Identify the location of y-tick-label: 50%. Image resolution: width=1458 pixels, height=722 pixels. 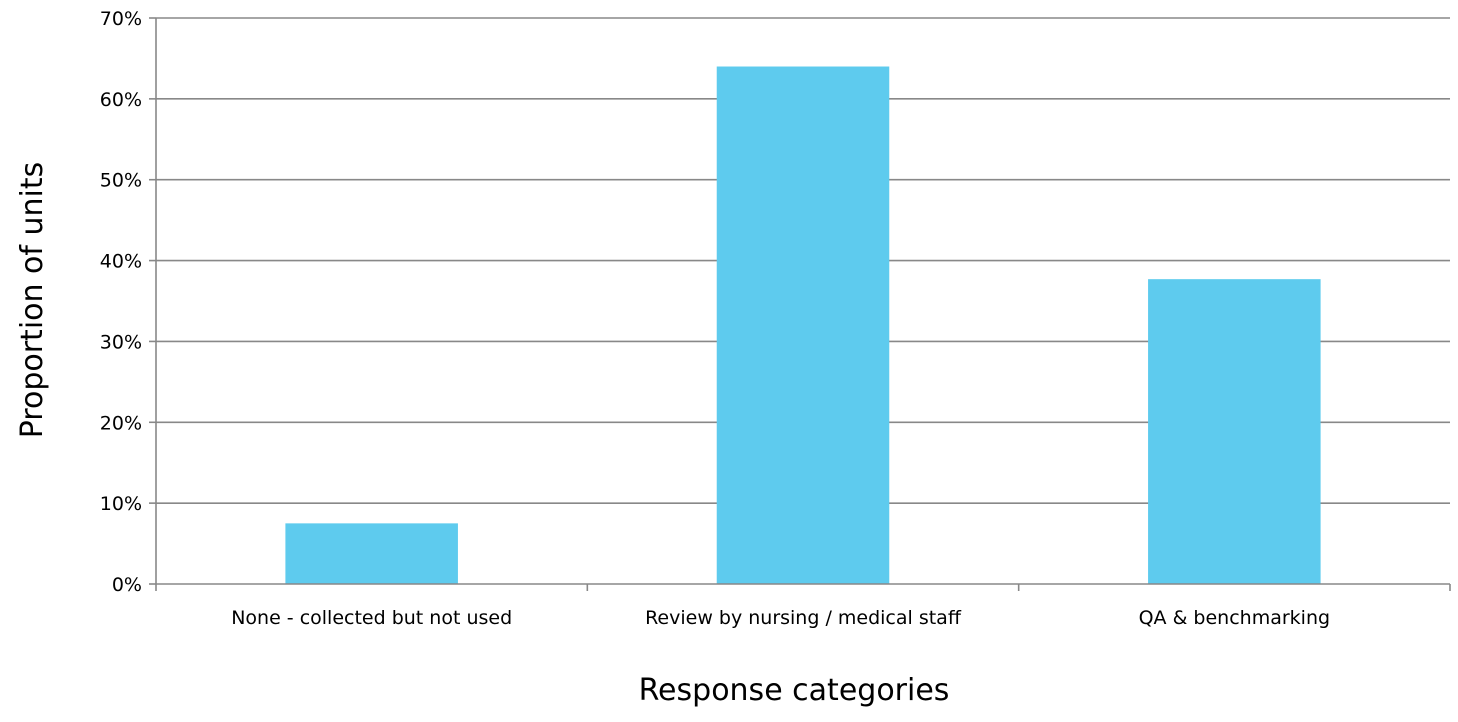
(121, 181).